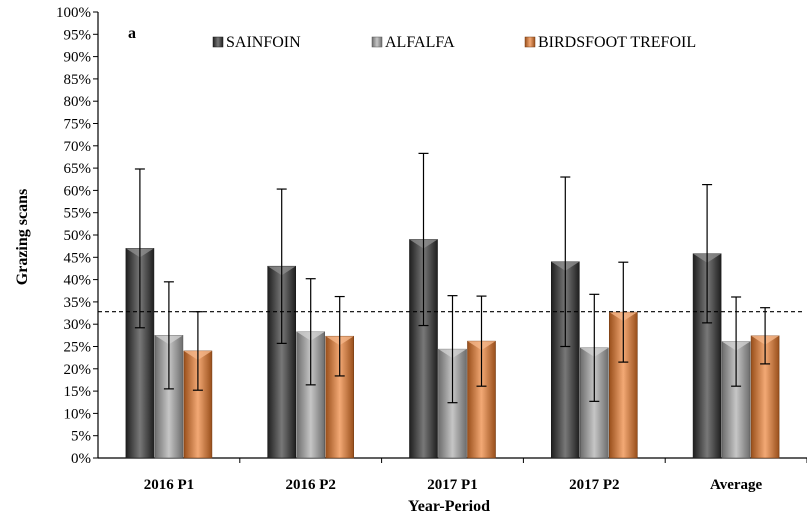  Describe the element at coordinates (73, 13) in the screenshot. I see `y-tick-label: 100%` at that location.